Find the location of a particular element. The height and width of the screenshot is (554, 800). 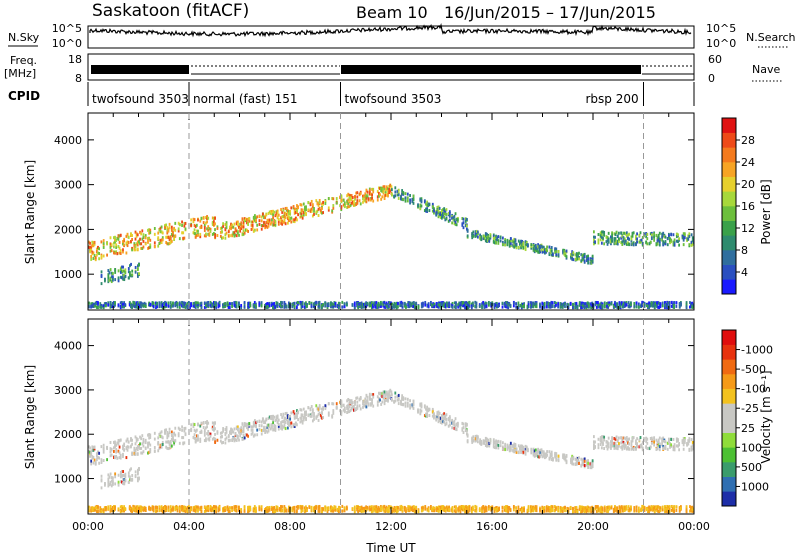

cpid-segment-label: twofsound 3503 is located at coordinates (393, 99).